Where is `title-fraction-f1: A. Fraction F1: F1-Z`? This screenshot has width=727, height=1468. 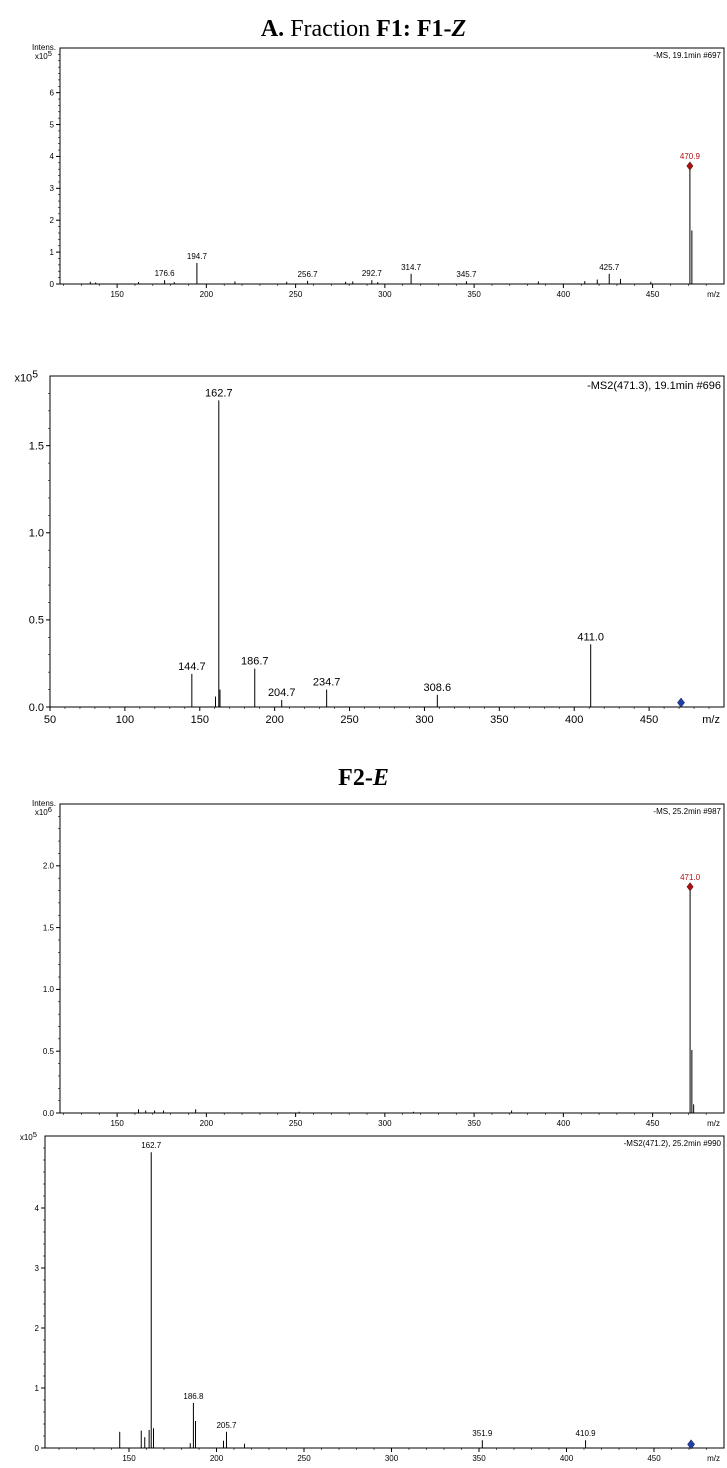
title-fraction-f1: A. Fraction F1: F1-Z is located at coordinates (363, 29).